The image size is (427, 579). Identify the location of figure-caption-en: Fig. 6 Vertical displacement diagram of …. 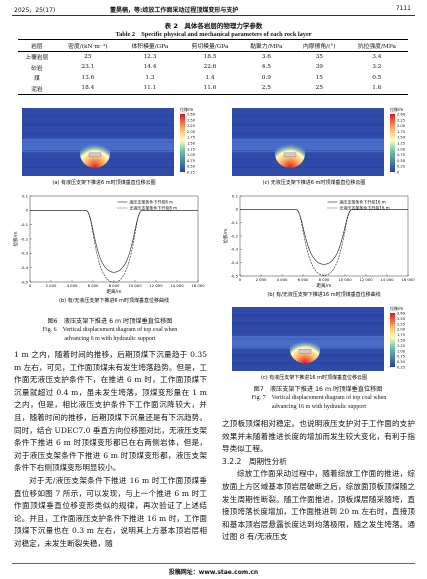
(110, 334).